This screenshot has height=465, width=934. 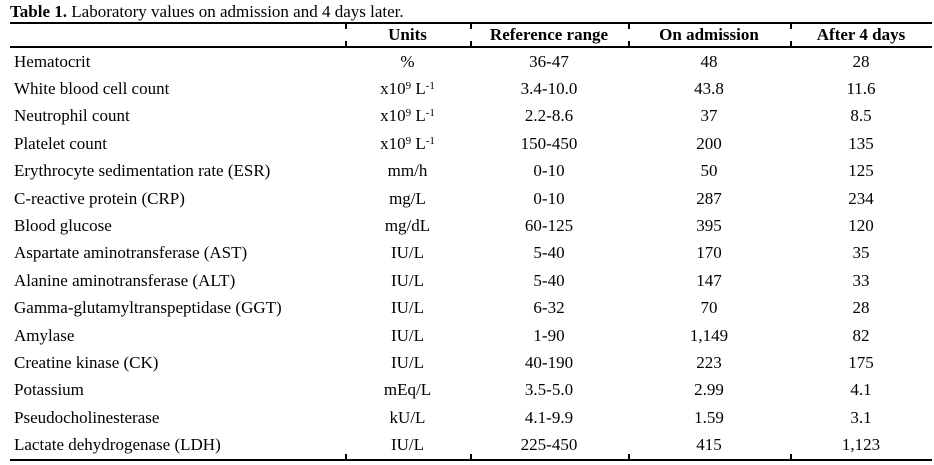 I want to click on on-admission-cell: 1.59, so click(x=709, y=417).